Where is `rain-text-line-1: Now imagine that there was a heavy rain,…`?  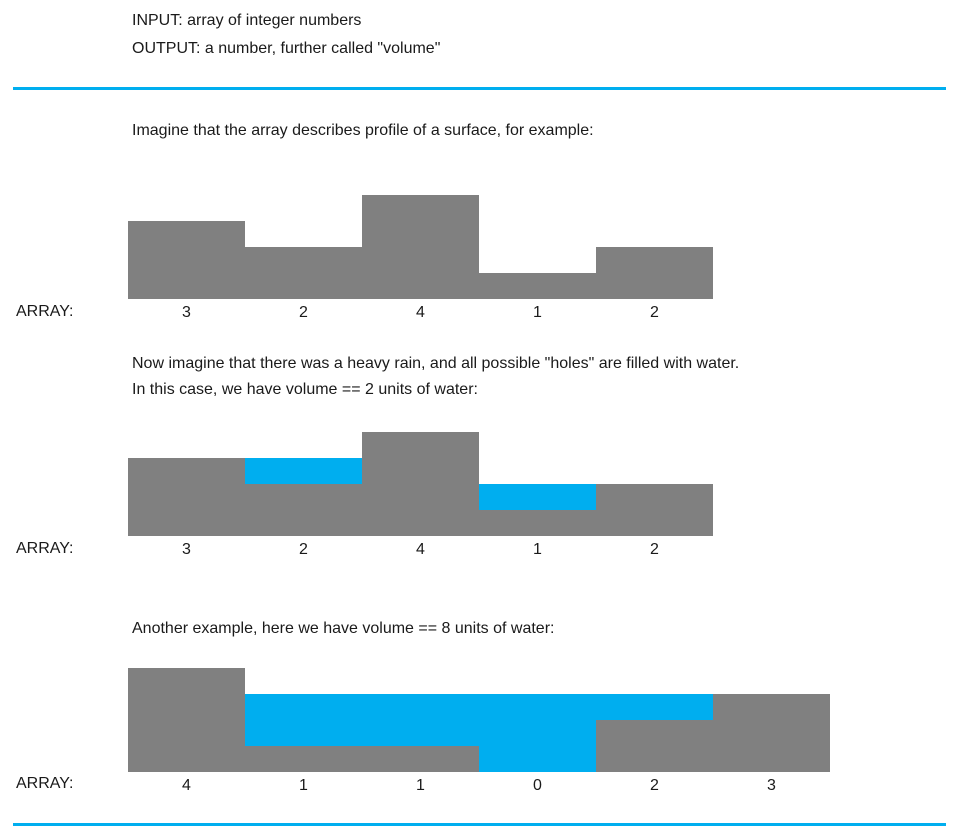
rain-text-line-1: Now imagine that there was a heavy rain,… is located at coordinates (436, 363).